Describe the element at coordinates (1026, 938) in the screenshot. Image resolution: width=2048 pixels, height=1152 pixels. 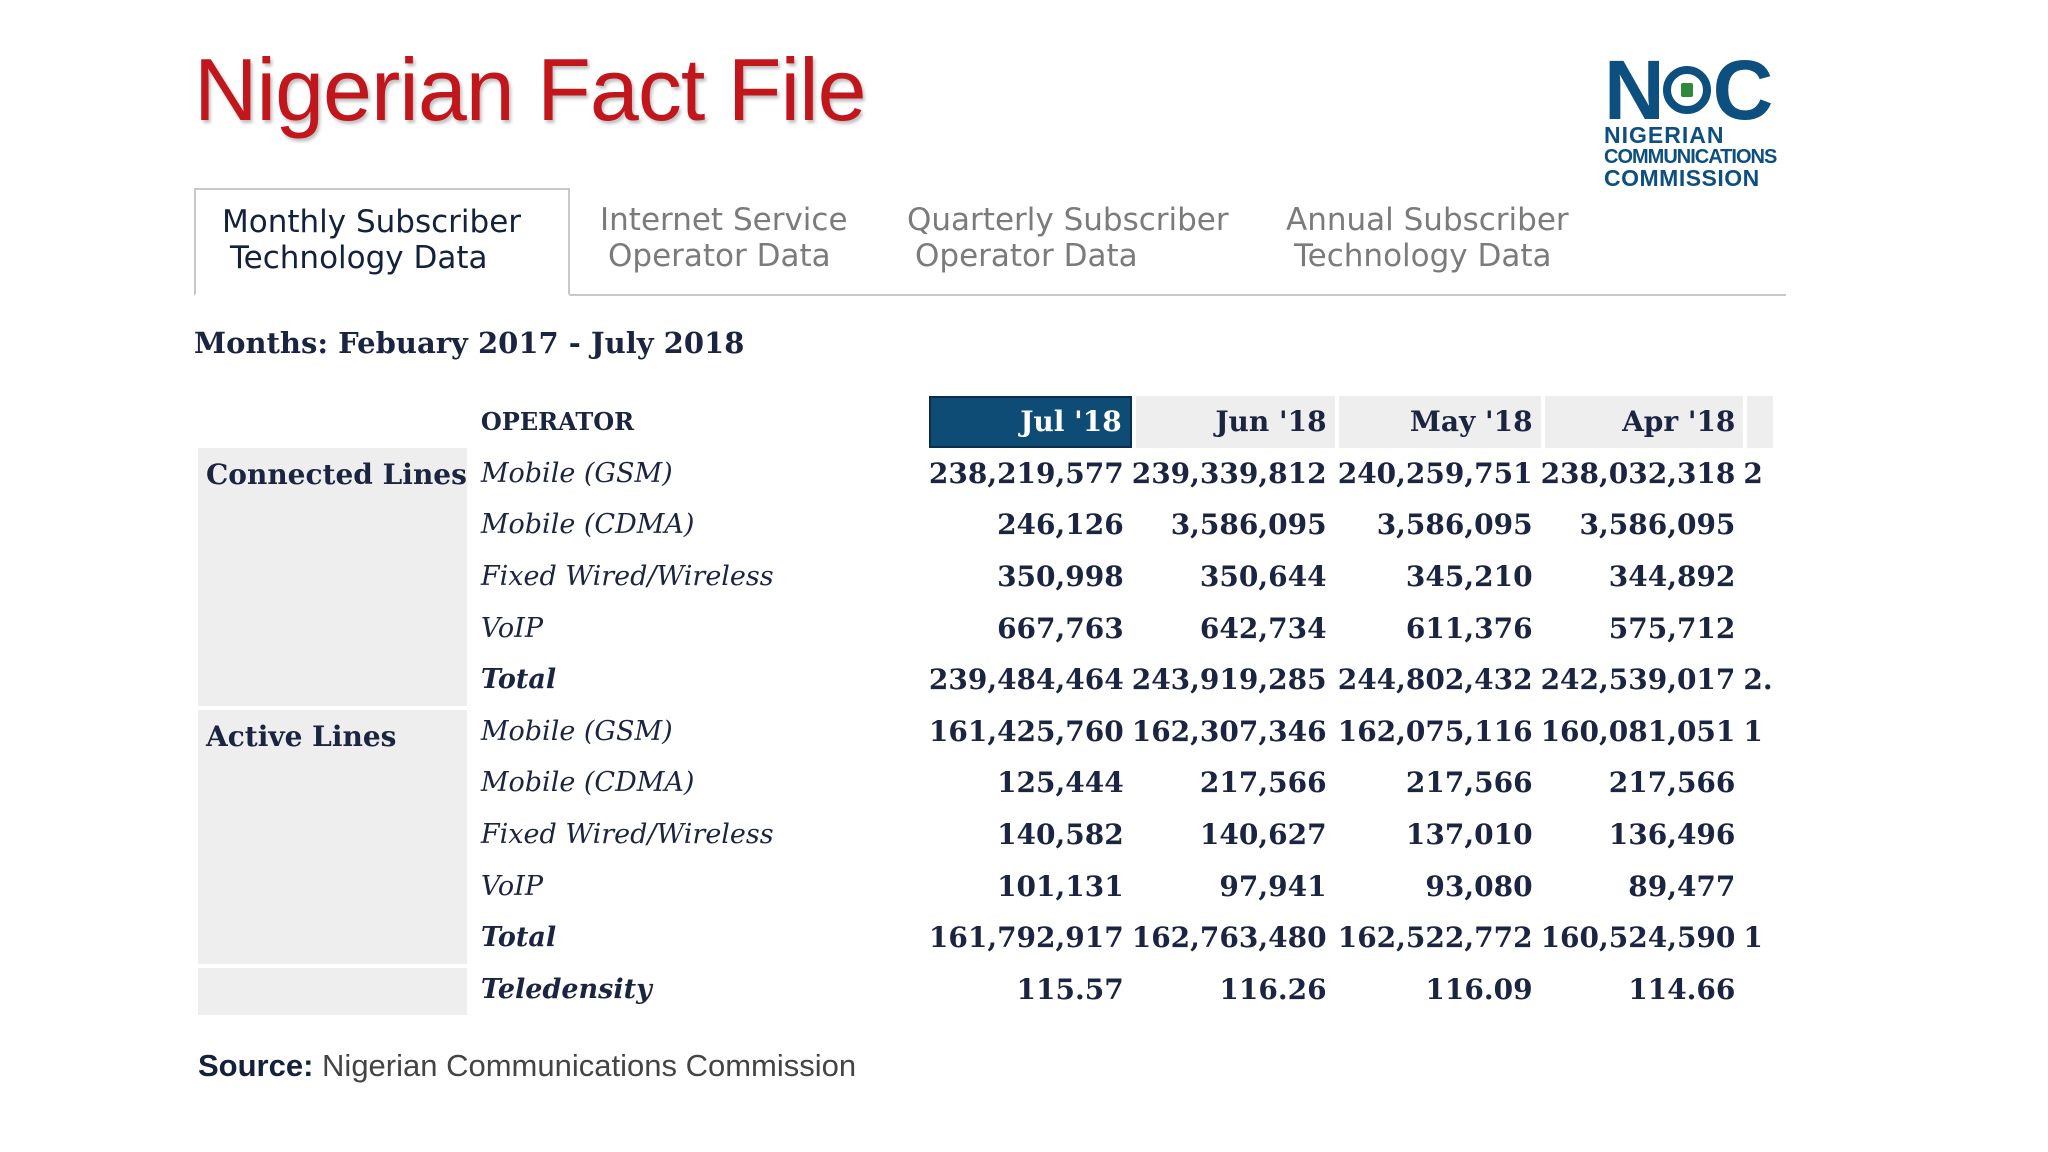
I see `value-cell: 161,792,917` at that location.